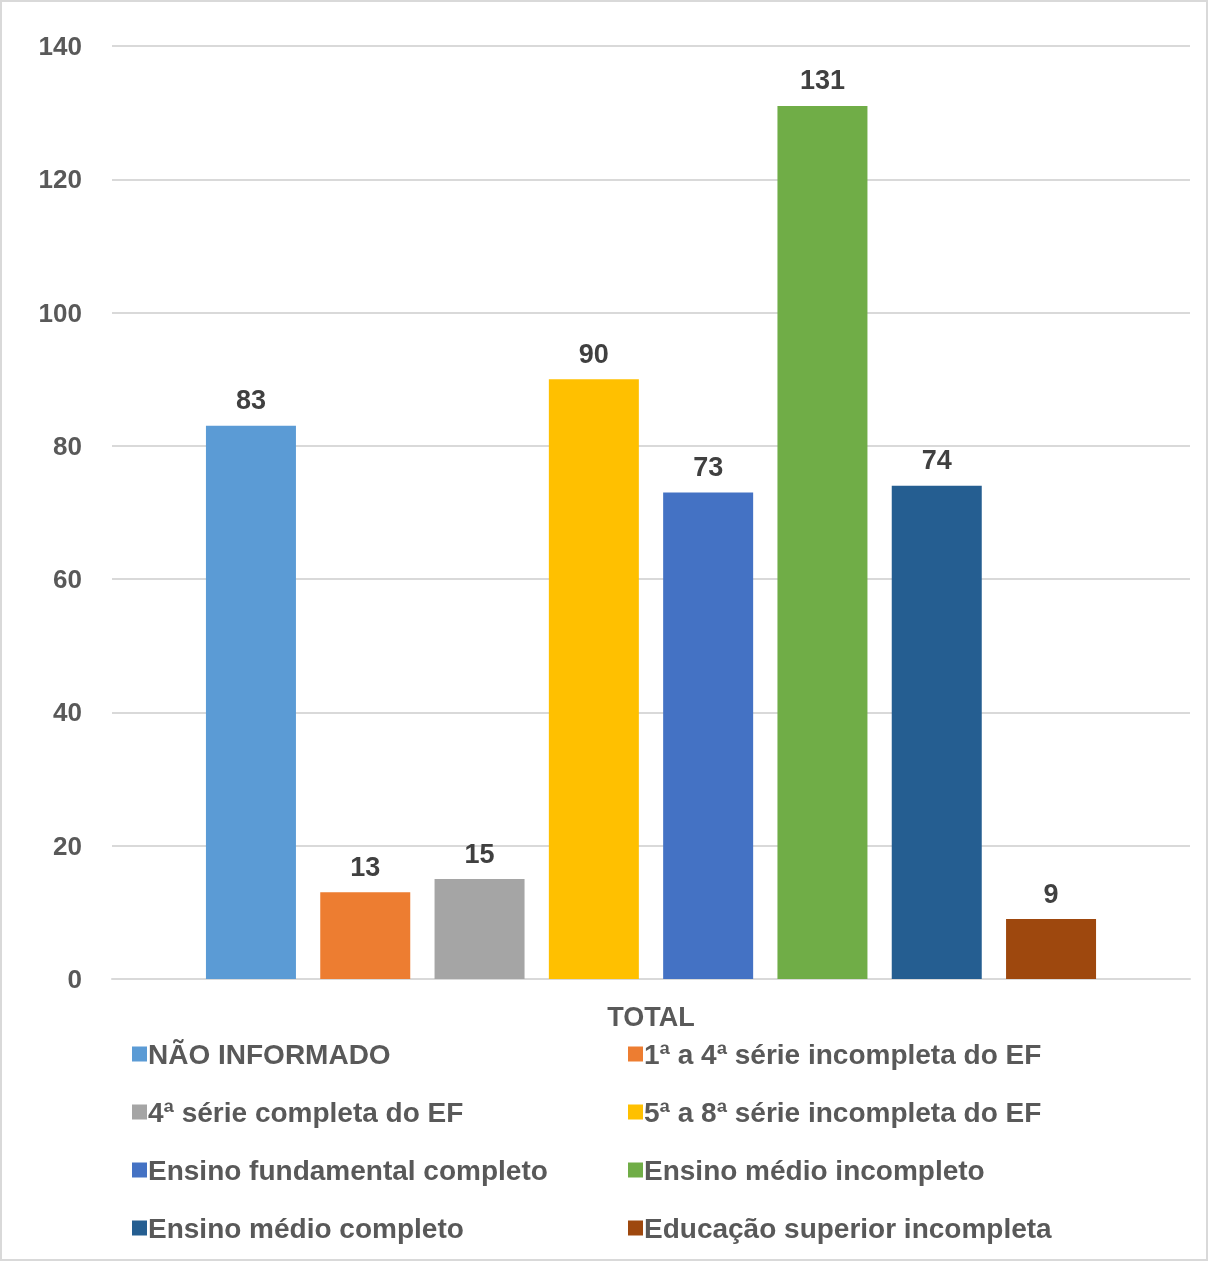  Describe the element at coordinates (306, 1228) in the screenshot. I see `legend-label: Ensino médio completo` at that location.